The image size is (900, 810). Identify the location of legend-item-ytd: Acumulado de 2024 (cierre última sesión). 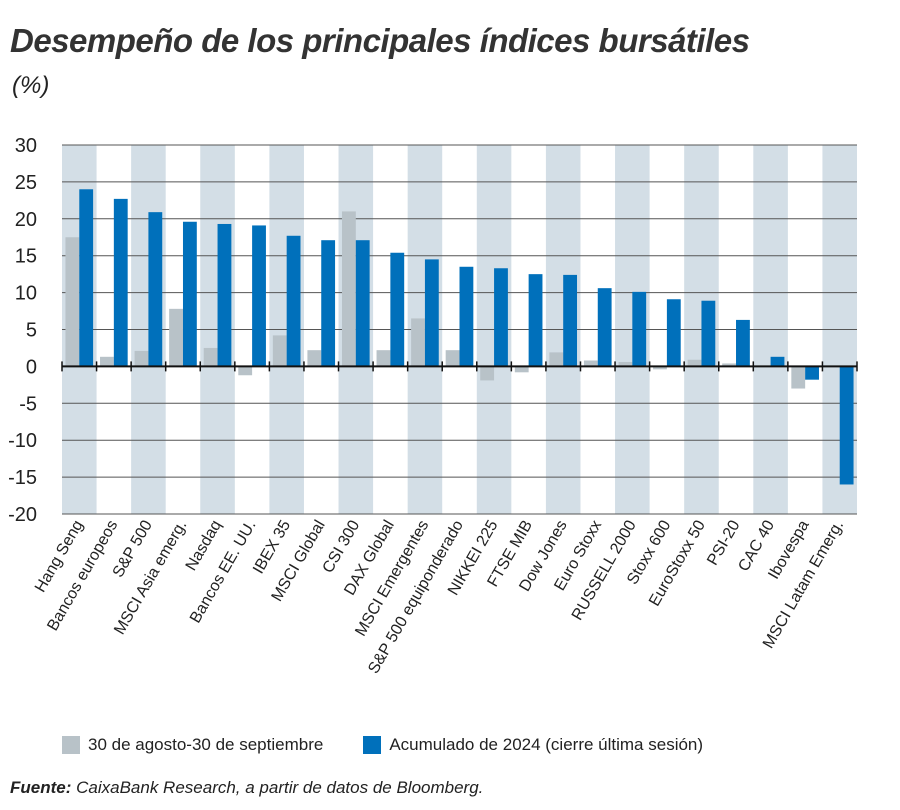
(533, 745).